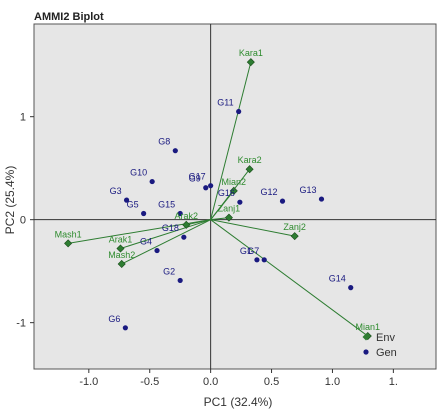 The width and height of the screenshot is (443, 410). I want to click on env-point-mash1, so click(68, 243).